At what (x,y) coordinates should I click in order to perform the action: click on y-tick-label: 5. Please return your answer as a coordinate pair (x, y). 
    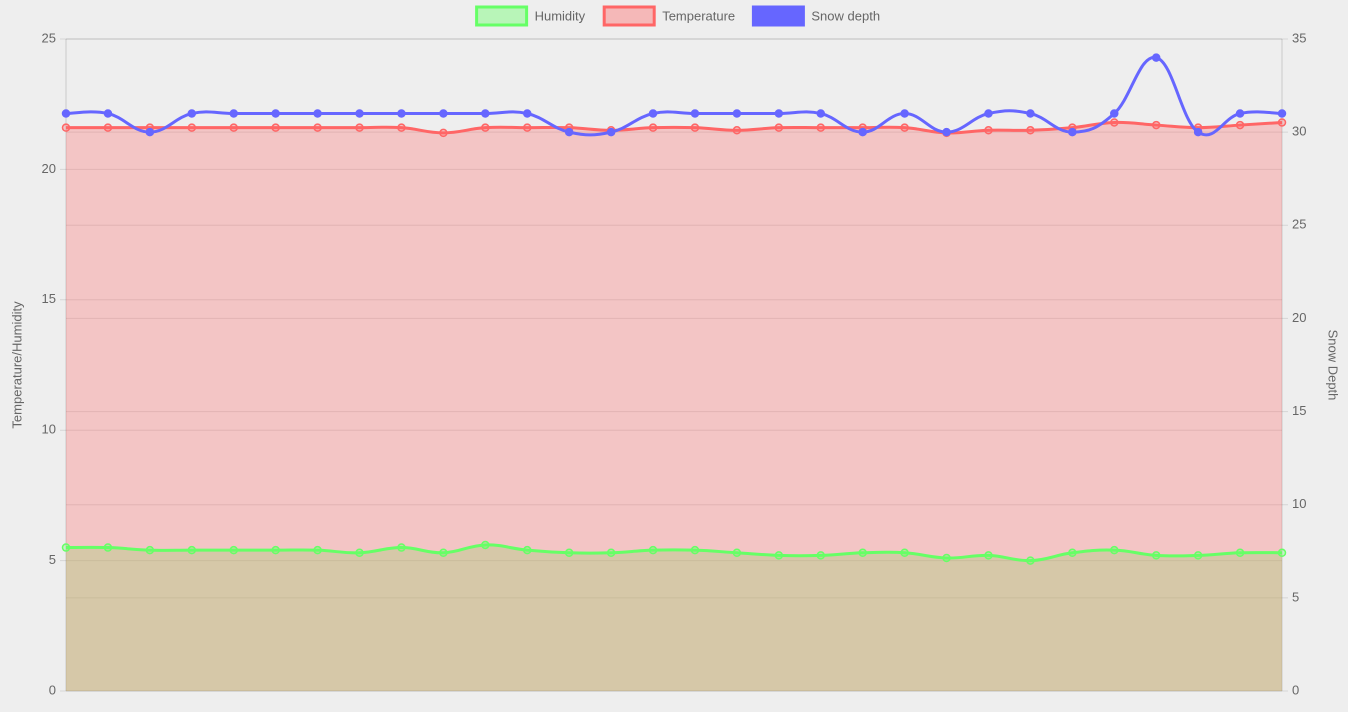
    Looking at the image, I should click on (52, 559).